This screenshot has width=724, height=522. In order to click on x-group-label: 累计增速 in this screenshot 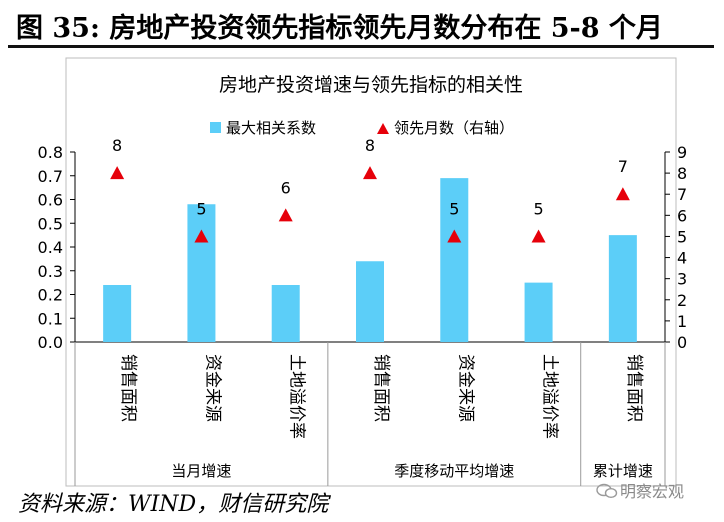, I will do `click(623, 471)`.